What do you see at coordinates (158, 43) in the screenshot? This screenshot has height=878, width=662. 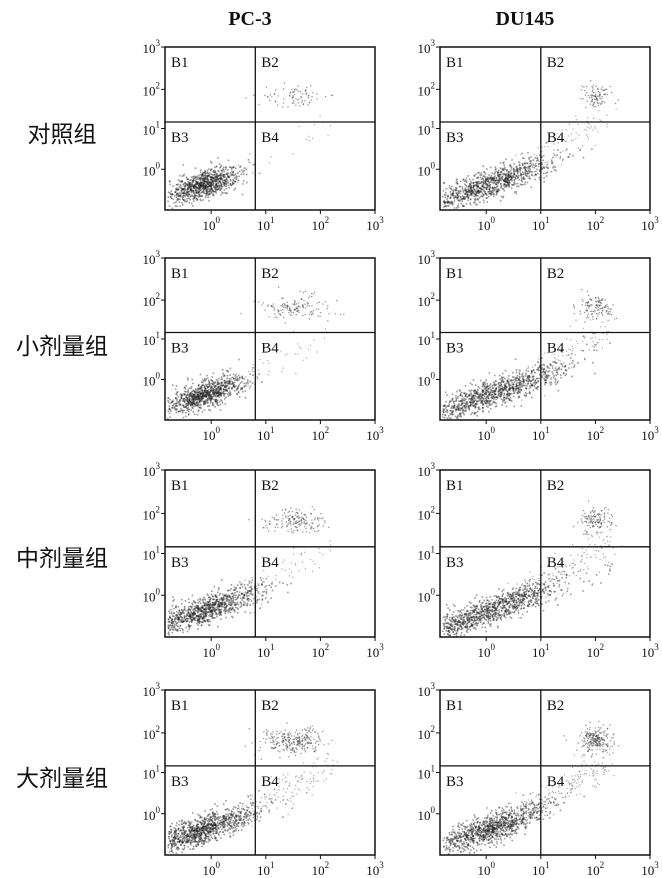 I see `tick-exponent: 3` at bounding box center [158, 43].